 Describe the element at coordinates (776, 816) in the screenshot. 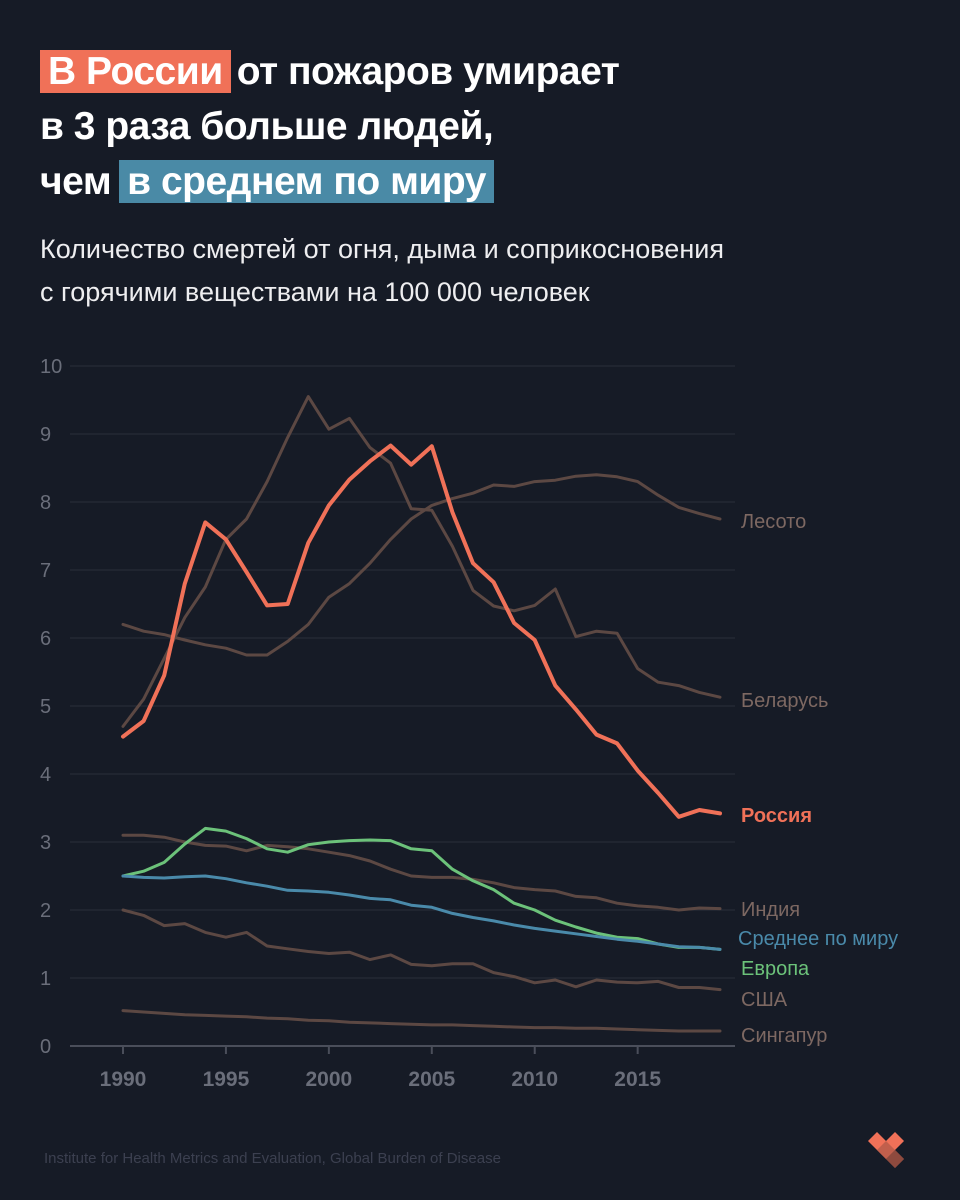

I see `series-label: Россия` at that location.